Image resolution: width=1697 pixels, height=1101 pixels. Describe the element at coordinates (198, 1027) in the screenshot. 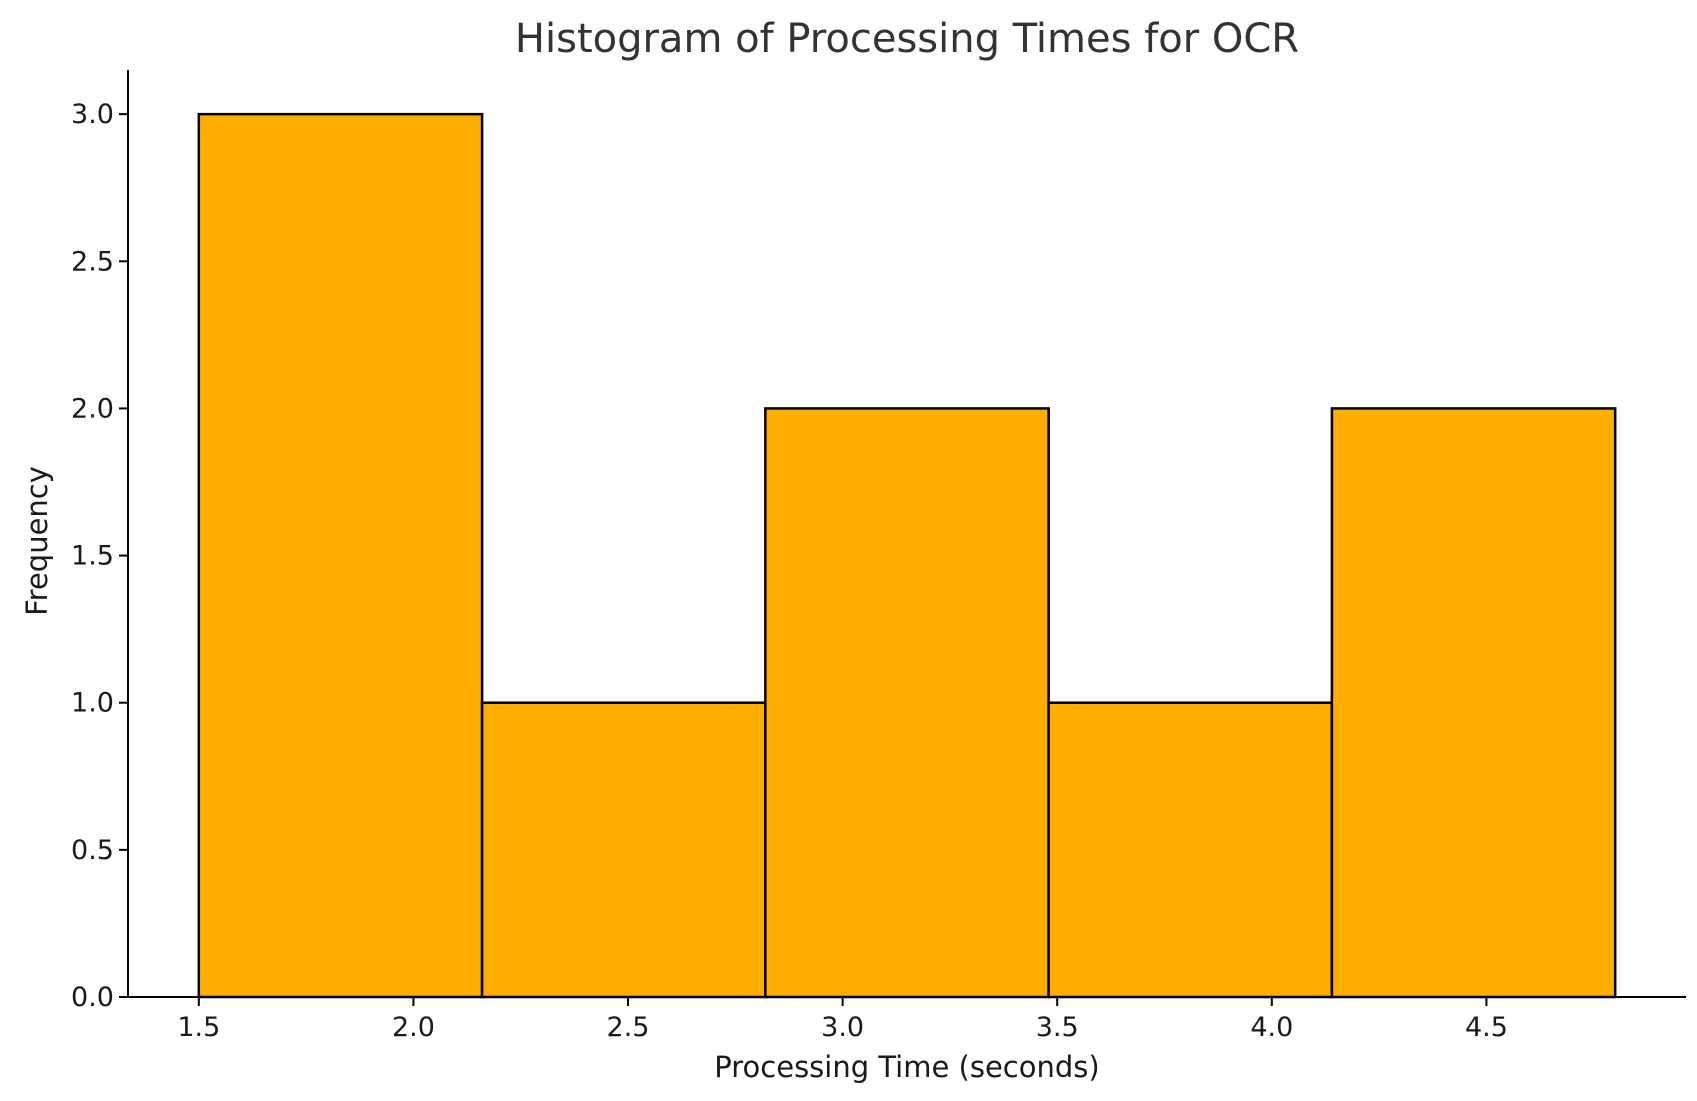

I see `x-tick-label-0: 1.5` at that location.